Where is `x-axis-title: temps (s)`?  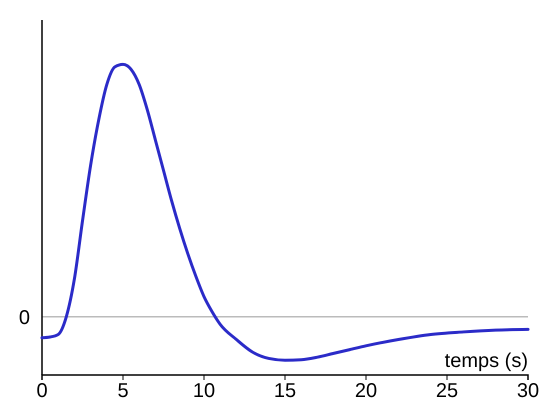 x-axis-title: temps (s) is located at coordinates (486, 361).